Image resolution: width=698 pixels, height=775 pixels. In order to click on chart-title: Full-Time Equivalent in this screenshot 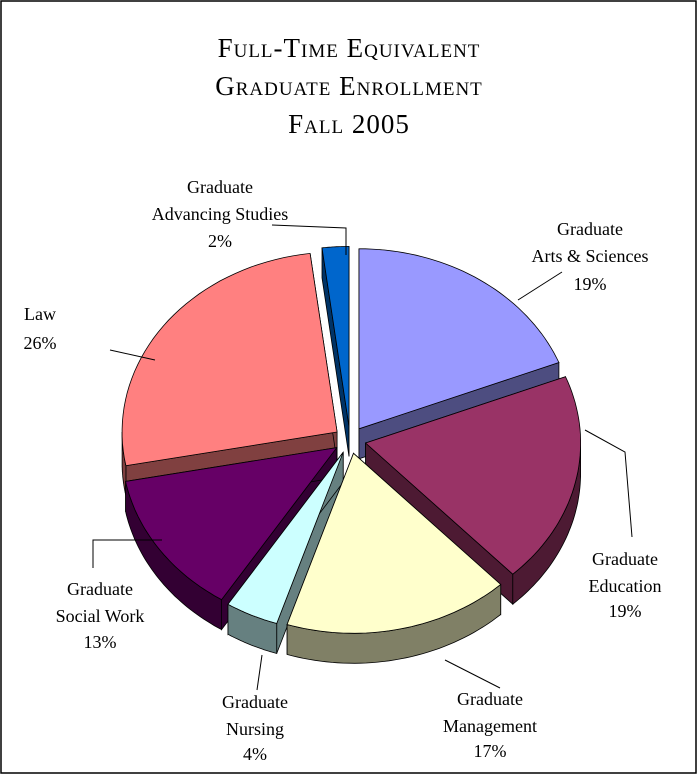, I will do `click(349, 48)`.